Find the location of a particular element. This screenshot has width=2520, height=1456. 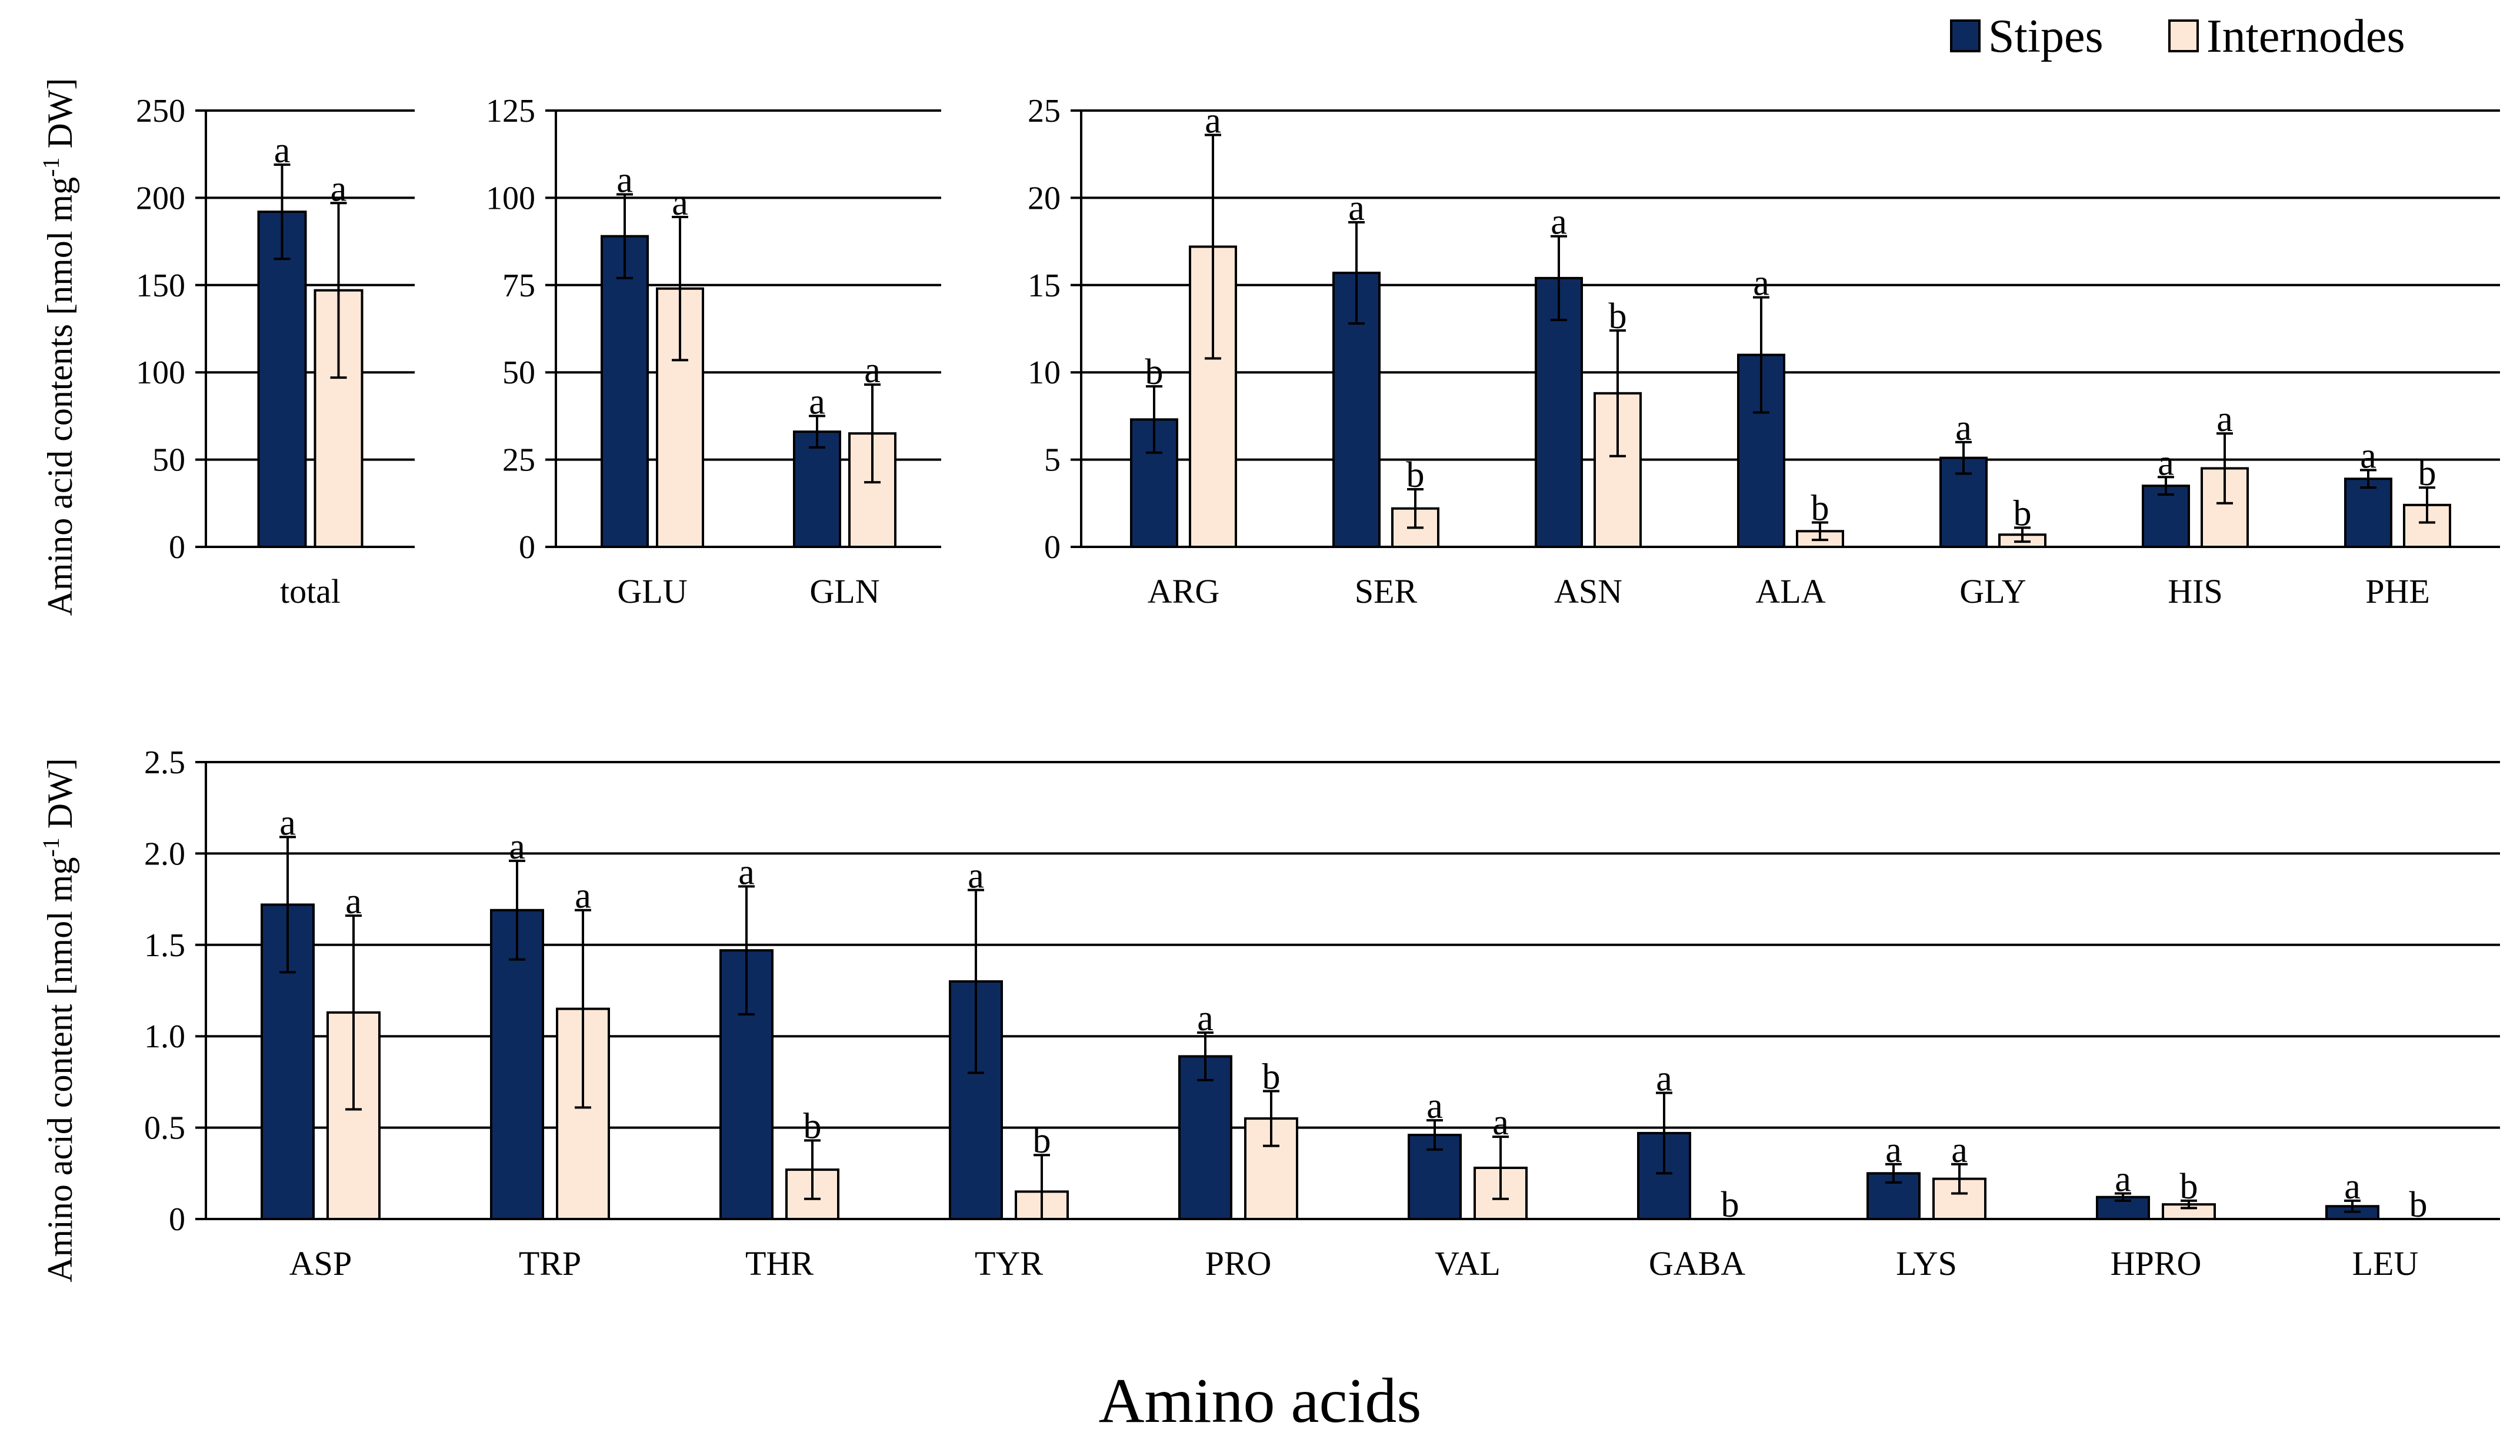

x-tick-label: ALA is located at coordinates (1790, 591).